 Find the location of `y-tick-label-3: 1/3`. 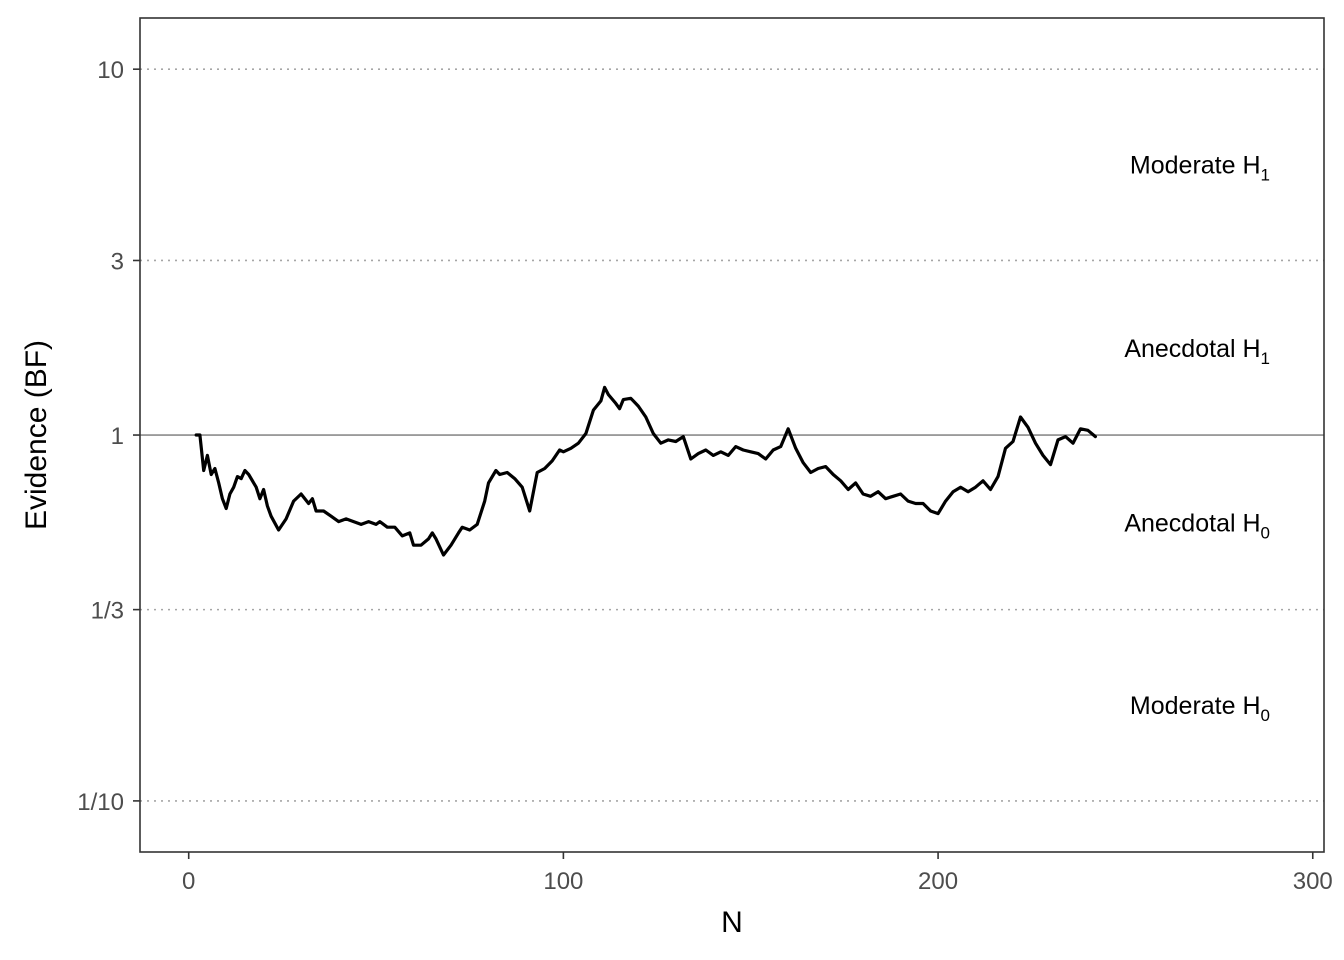

y-tick-label-3: 1/3 is located at coordinates (107, 611).